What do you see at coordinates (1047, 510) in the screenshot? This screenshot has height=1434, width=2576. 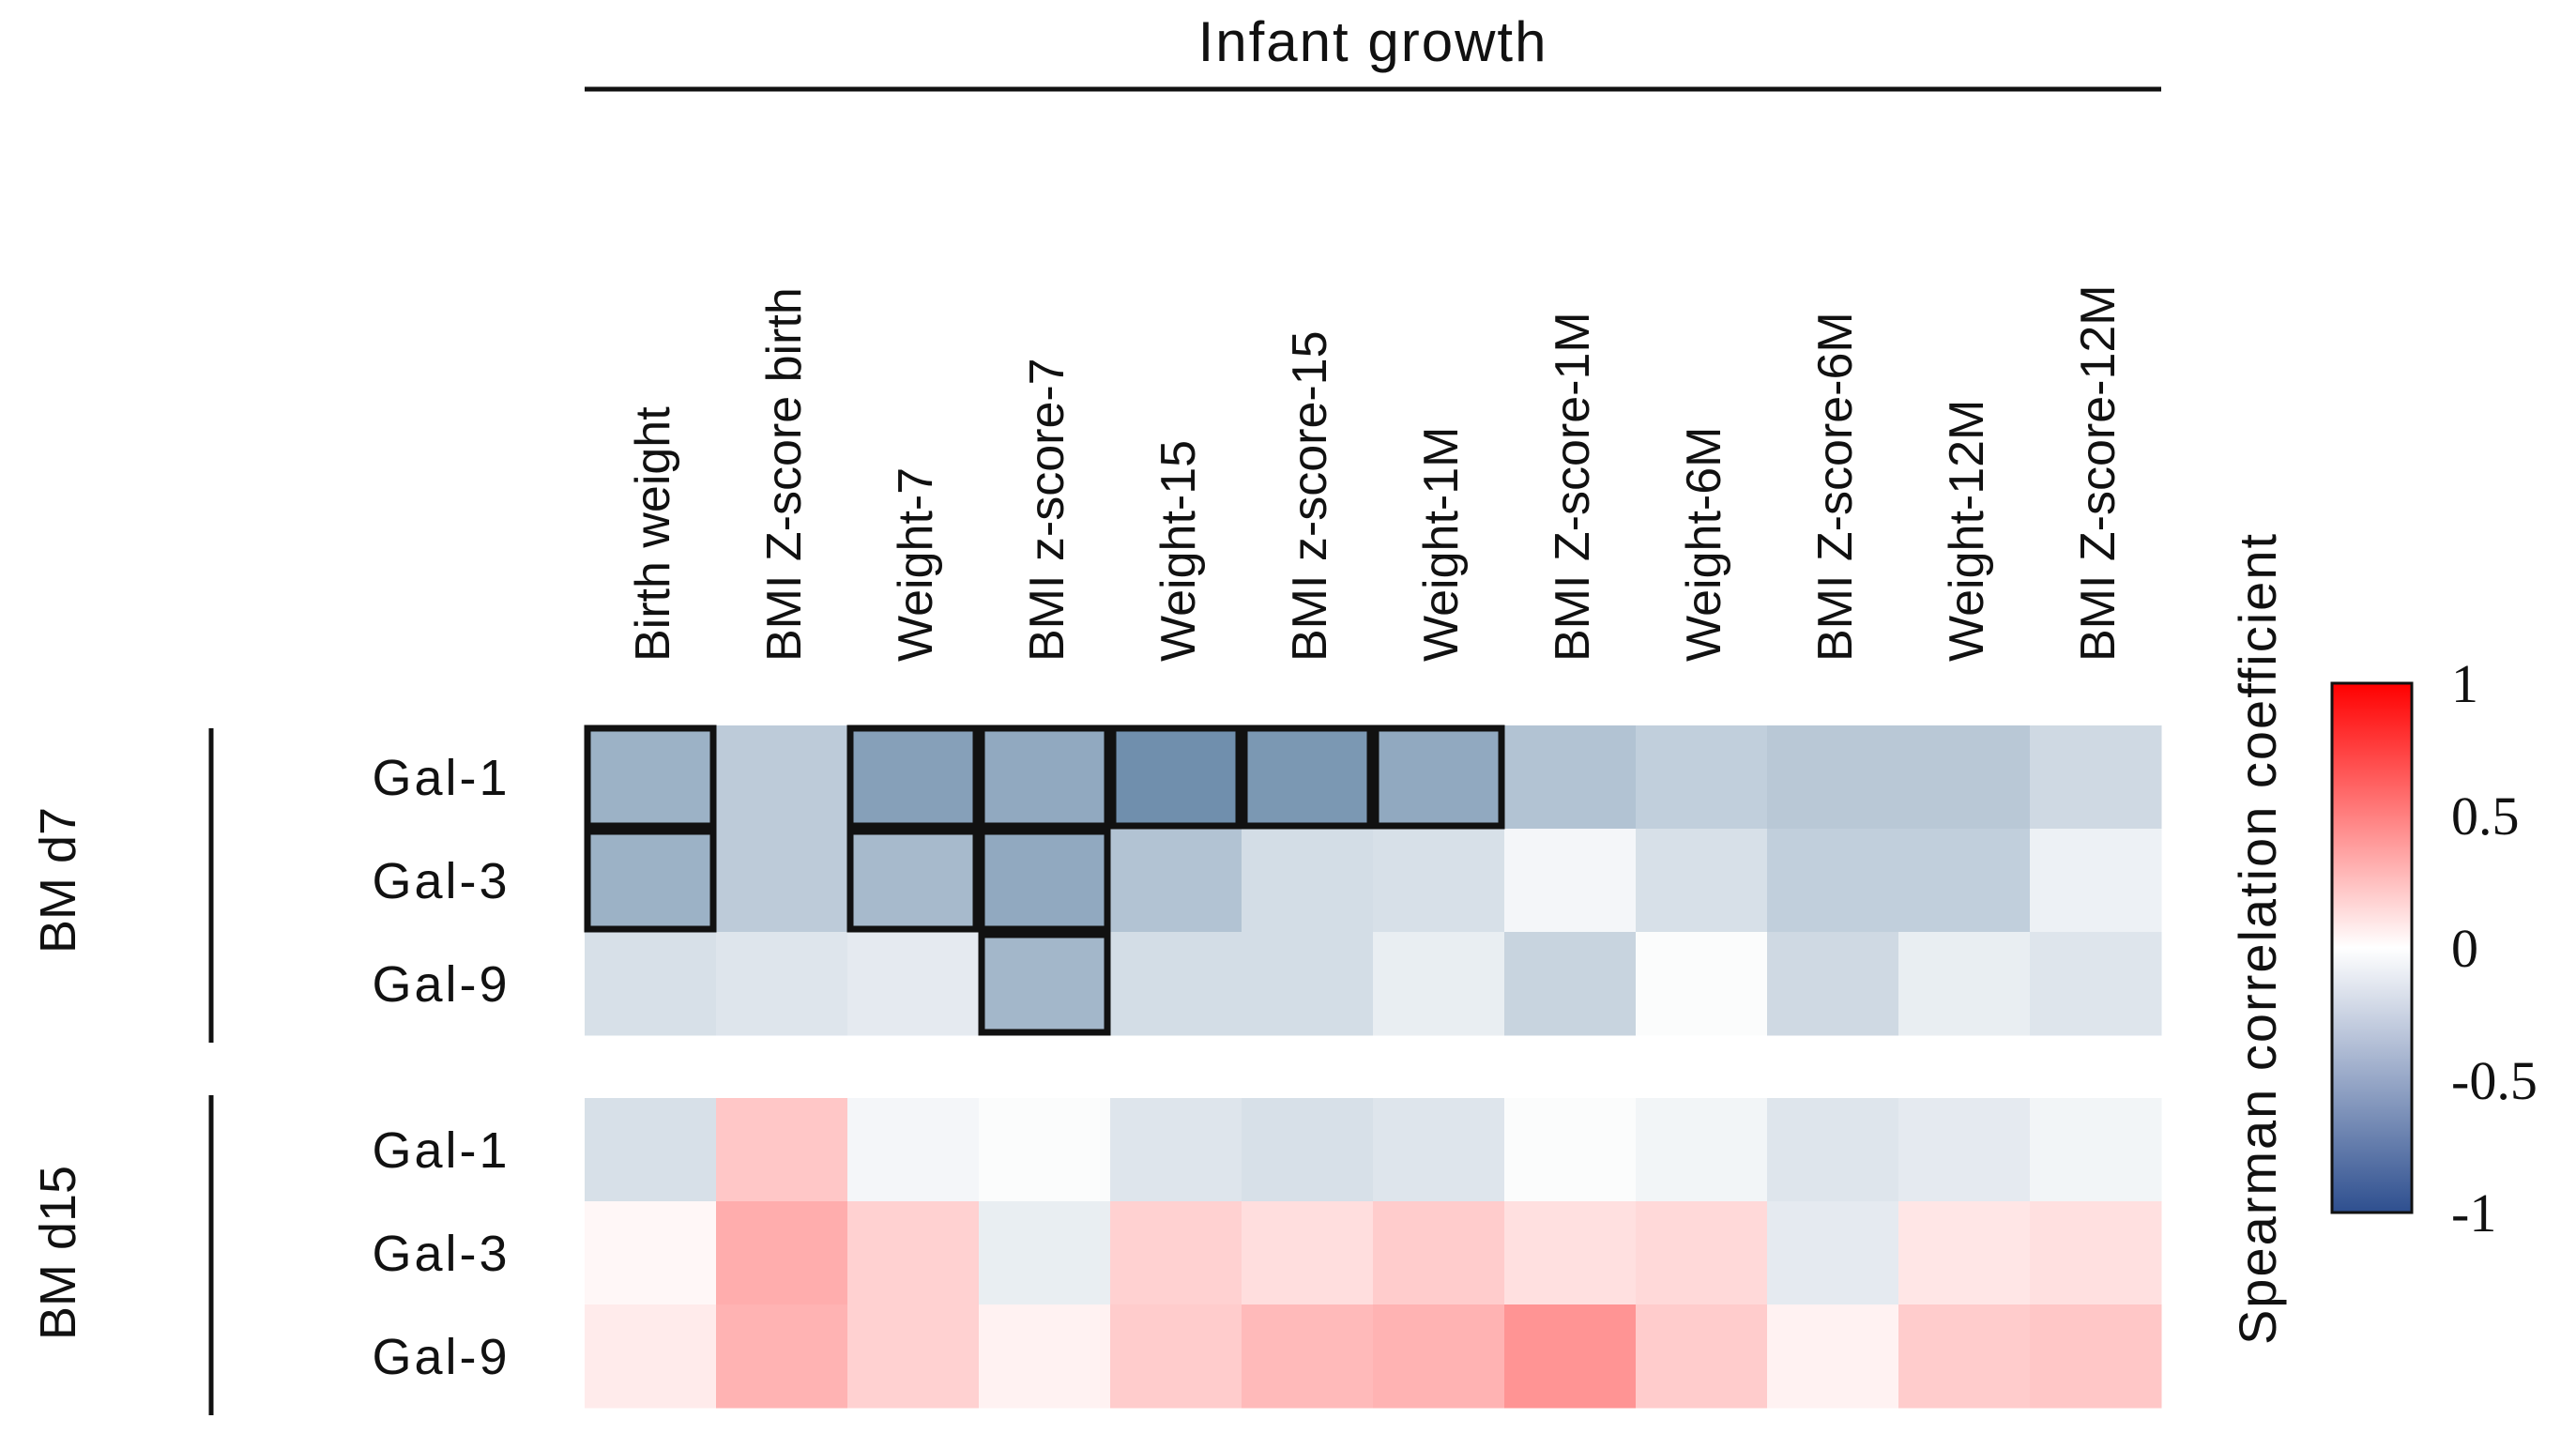 I see `column-label: BMI z-score-7` at bounding box center [1047, 510].